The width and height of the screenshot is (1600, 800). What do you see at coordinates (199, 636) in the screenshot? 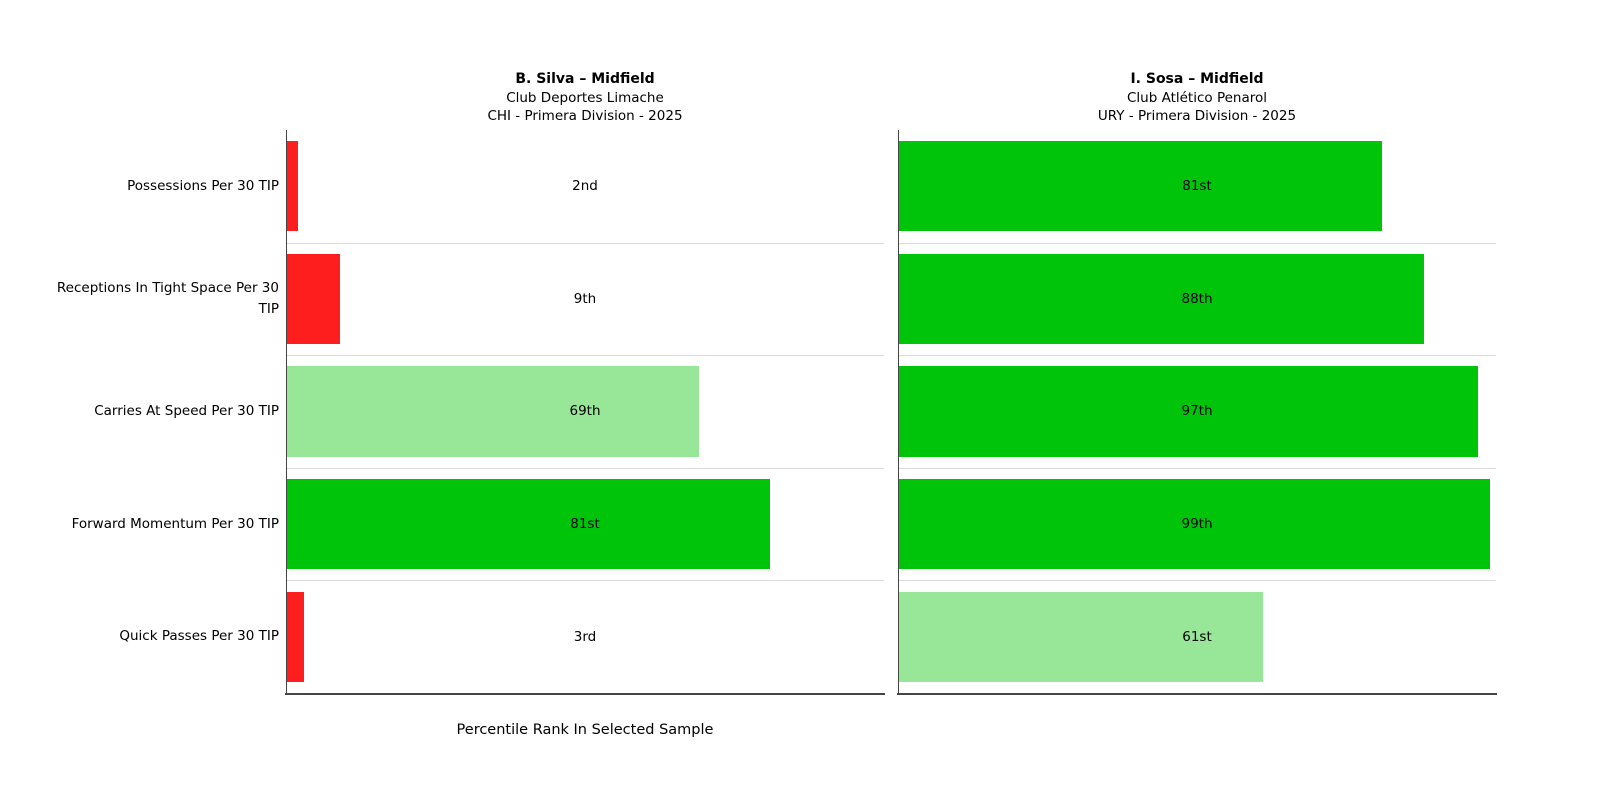
I see `category-label-5: Quick Passes Per 30 TIP` at bounding box center [199, 636].